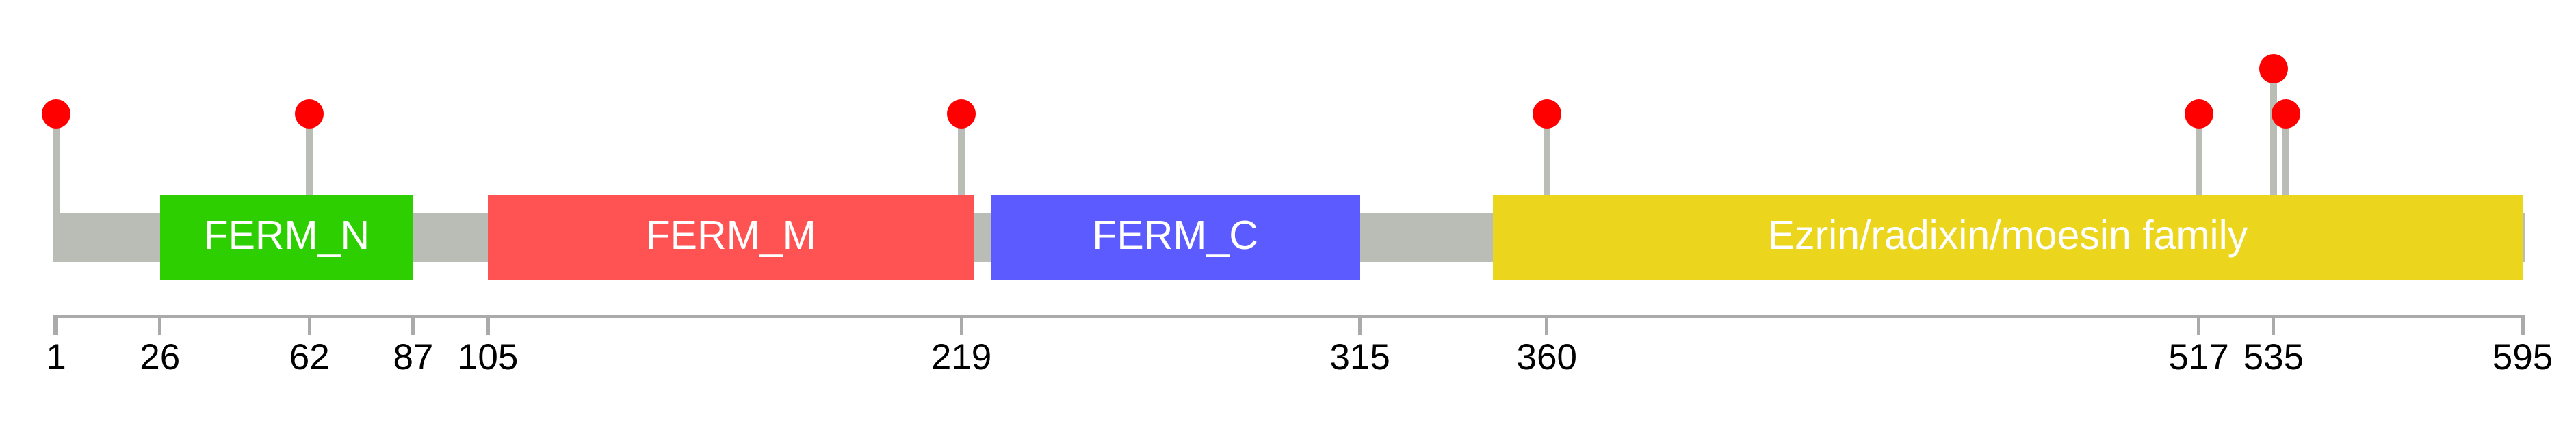 This screenshot has height=441, width=2576. I want to click on domain-label-ferm-c: FERM_C, so click(1175, 235).